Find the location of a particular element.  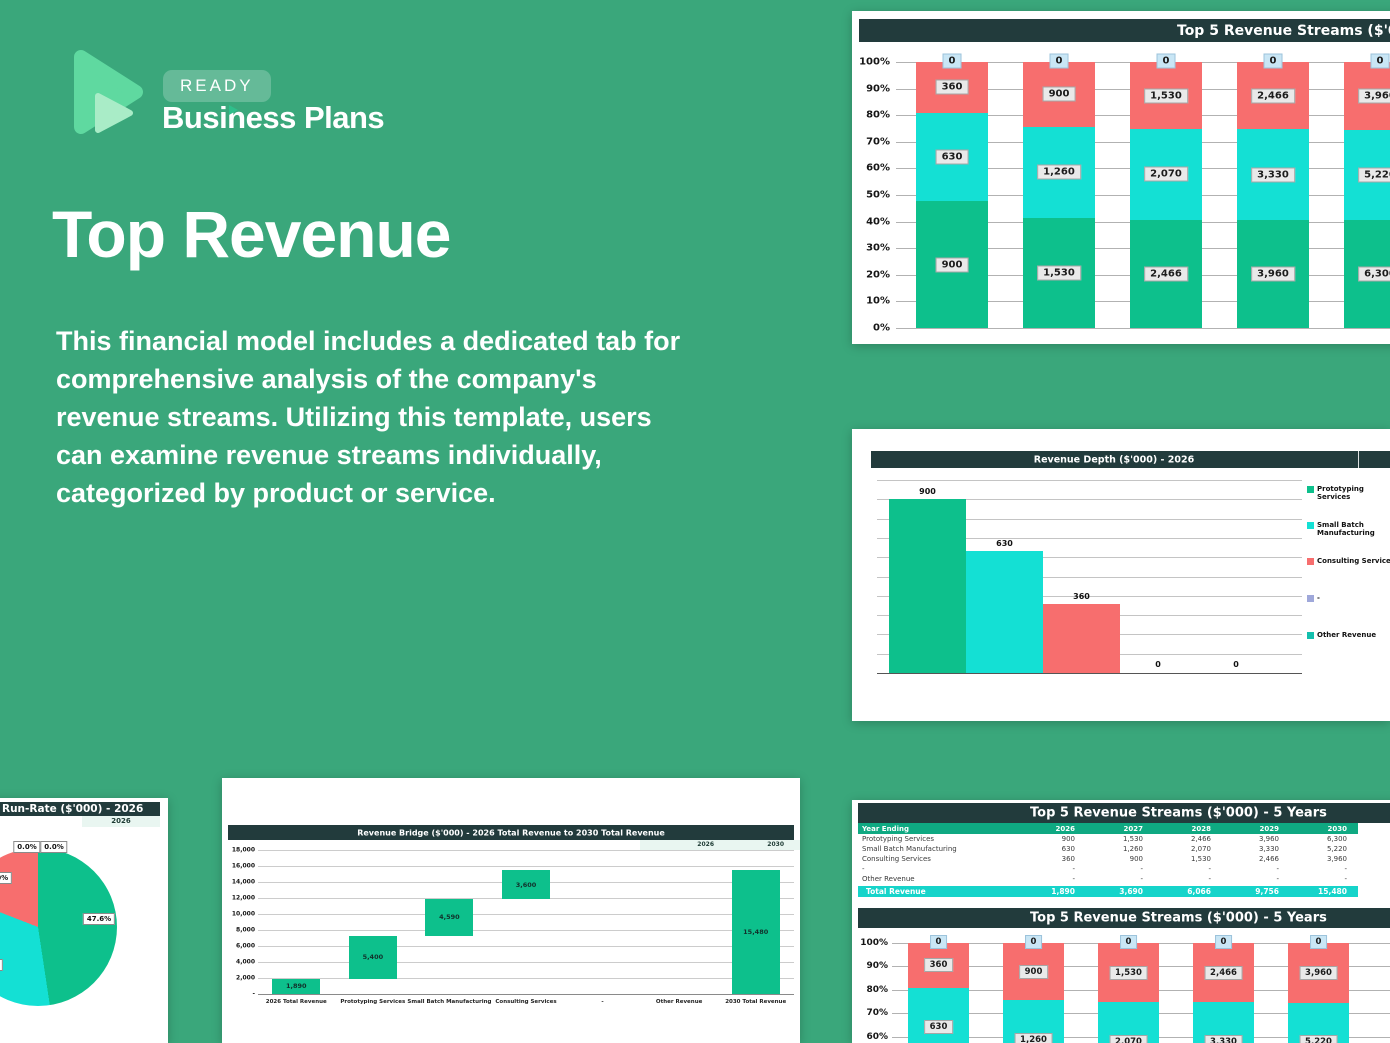

cell-value: 2,466 is located at coordinates (1268, 859).